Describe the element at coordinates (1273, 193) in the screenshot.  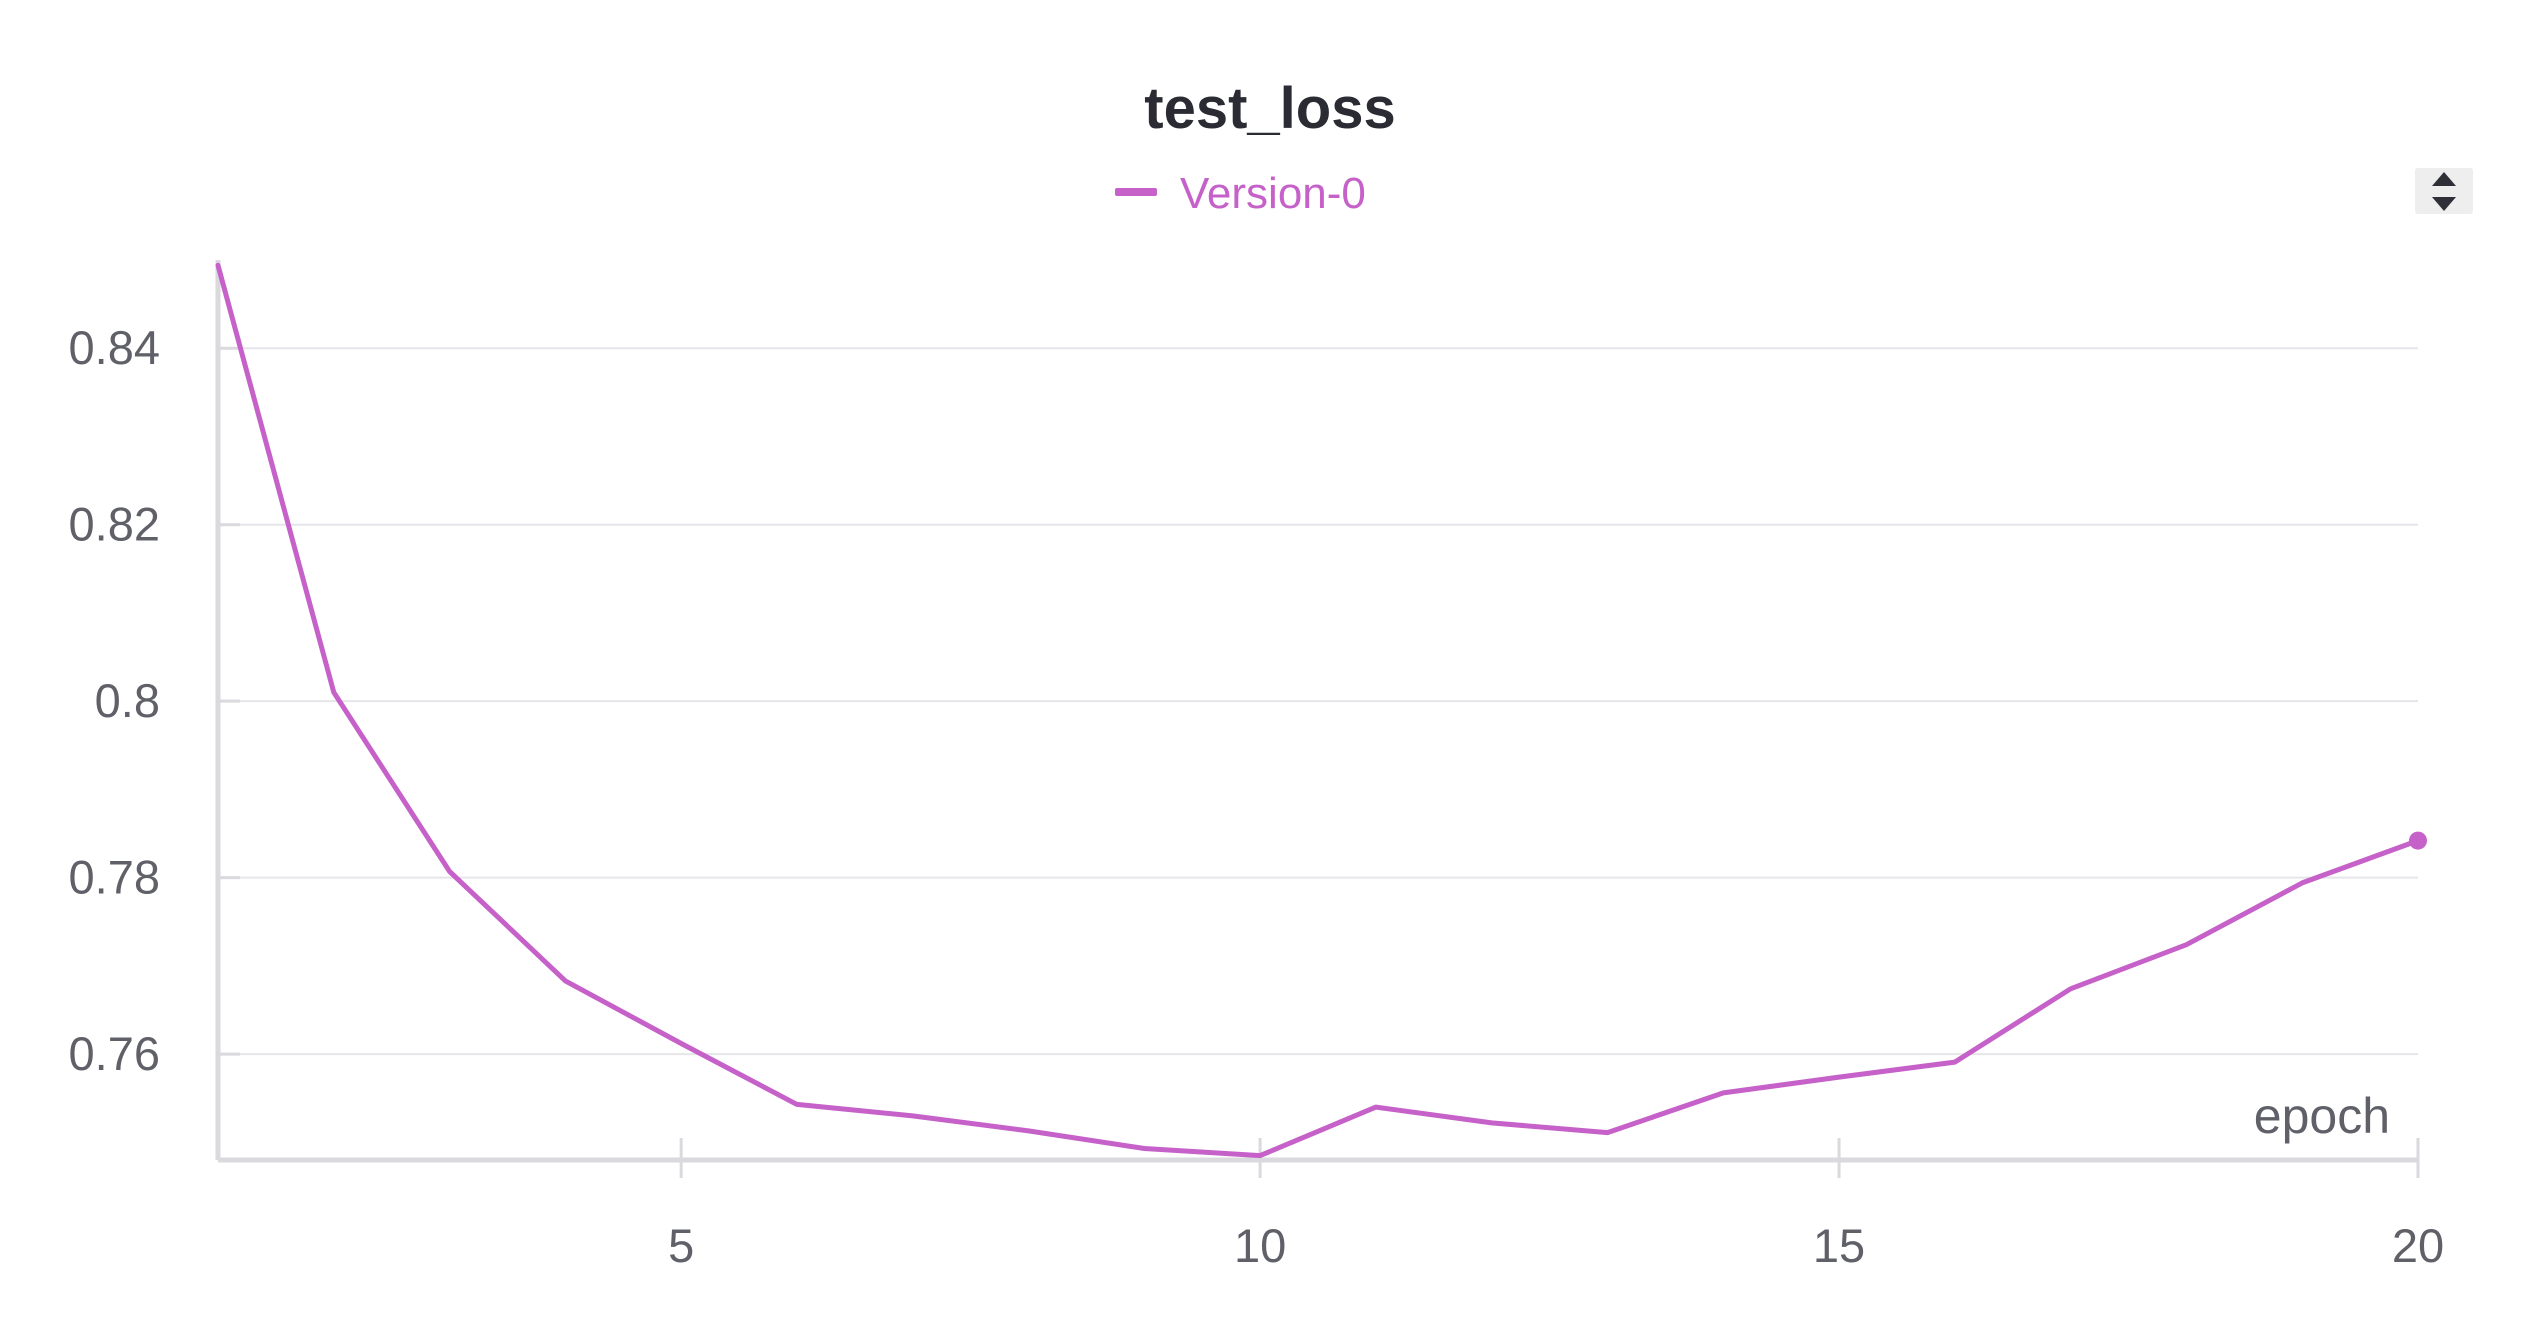
I see `legend-label: Version-0` at that location.